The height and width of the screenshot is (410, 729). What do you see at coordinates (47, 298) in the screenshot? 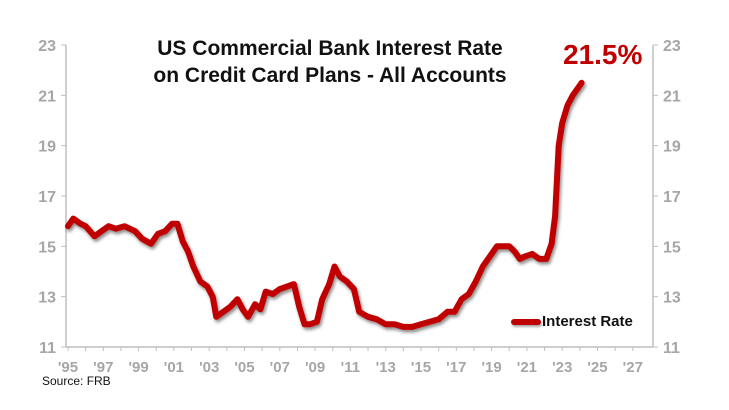
I see `y-tick-label-left: 13` at bounding box center [47, 298].